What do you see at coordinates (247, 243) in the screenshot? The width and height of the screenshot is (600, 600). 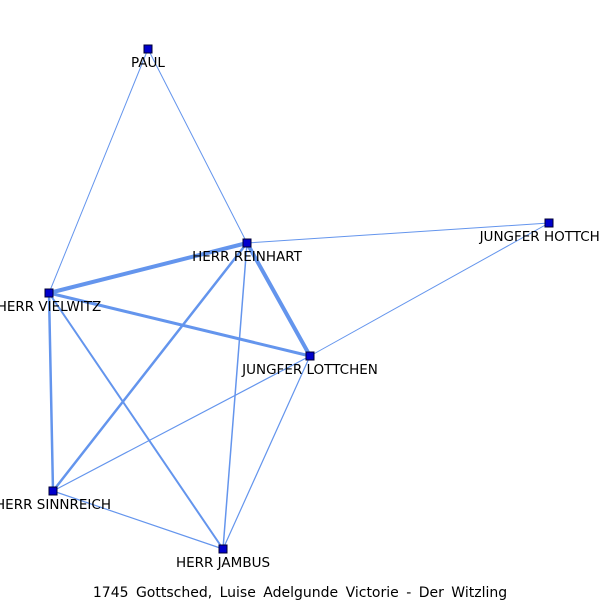 I see `node-reinhart` at bounding box center [247, 243].